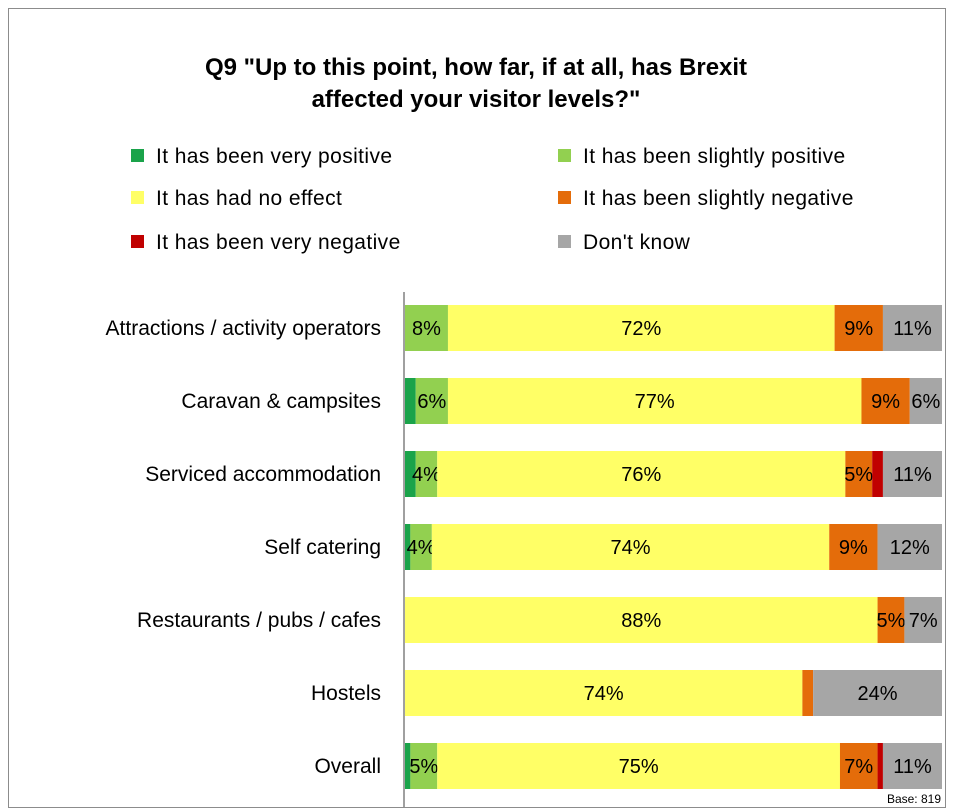 This screenshot has width=956, height=810. Describe the element at coordinates (259, 620) in the screenshot. I see `category-label-restaurants-pubs-cafes: Restaurants / pubs / cafes` at that location.